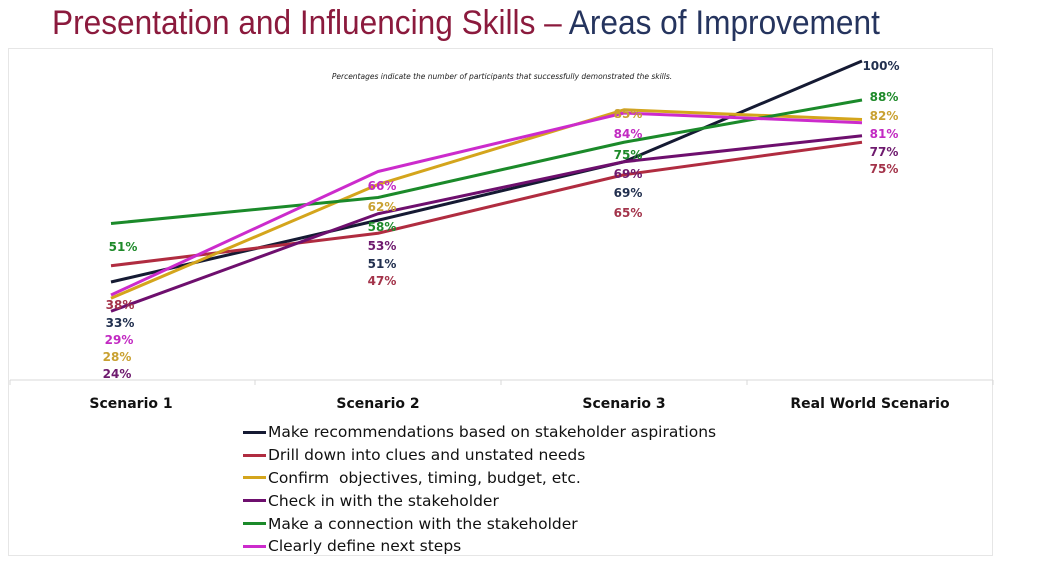 The width and height of the screenshot is (1039, 584). I want to click on data-label: 88%, so click(884, 97).